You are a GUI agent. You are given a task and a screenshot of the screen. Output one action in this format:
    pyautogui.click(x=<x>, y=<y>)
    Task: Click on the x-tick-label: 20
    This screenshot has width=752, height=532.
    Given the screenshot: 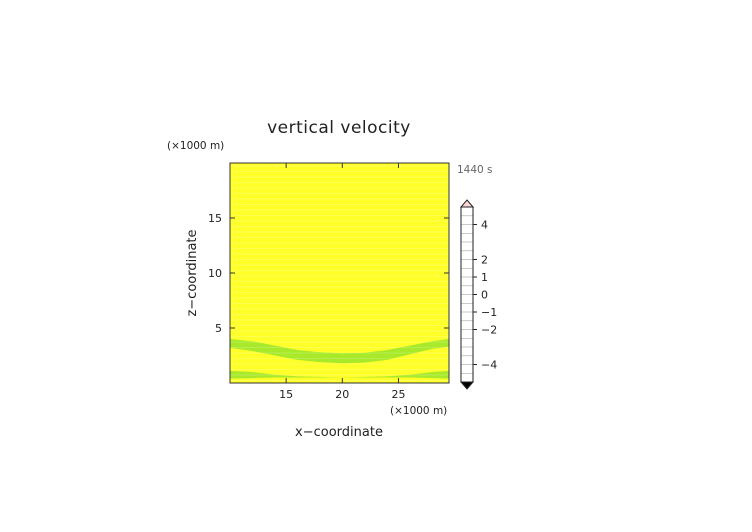 What is the action you would take?
    pyautogui.click(x=342, y=394)
    